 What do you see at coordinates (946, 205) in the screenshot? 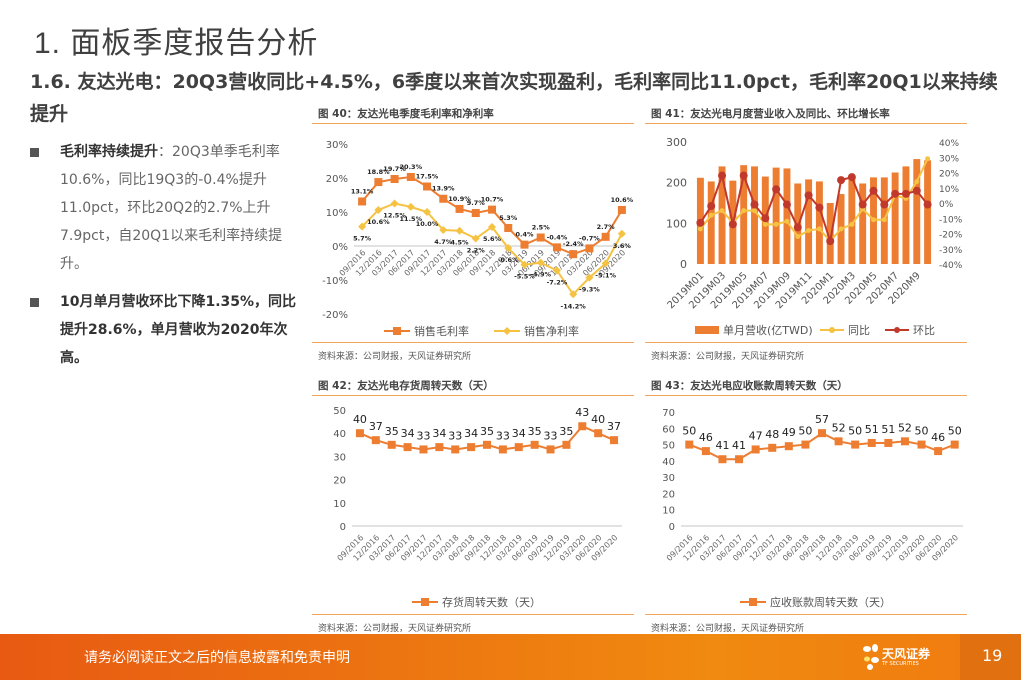
I see `y-tick-label-right: 0%` at bounding box center [946, 205].